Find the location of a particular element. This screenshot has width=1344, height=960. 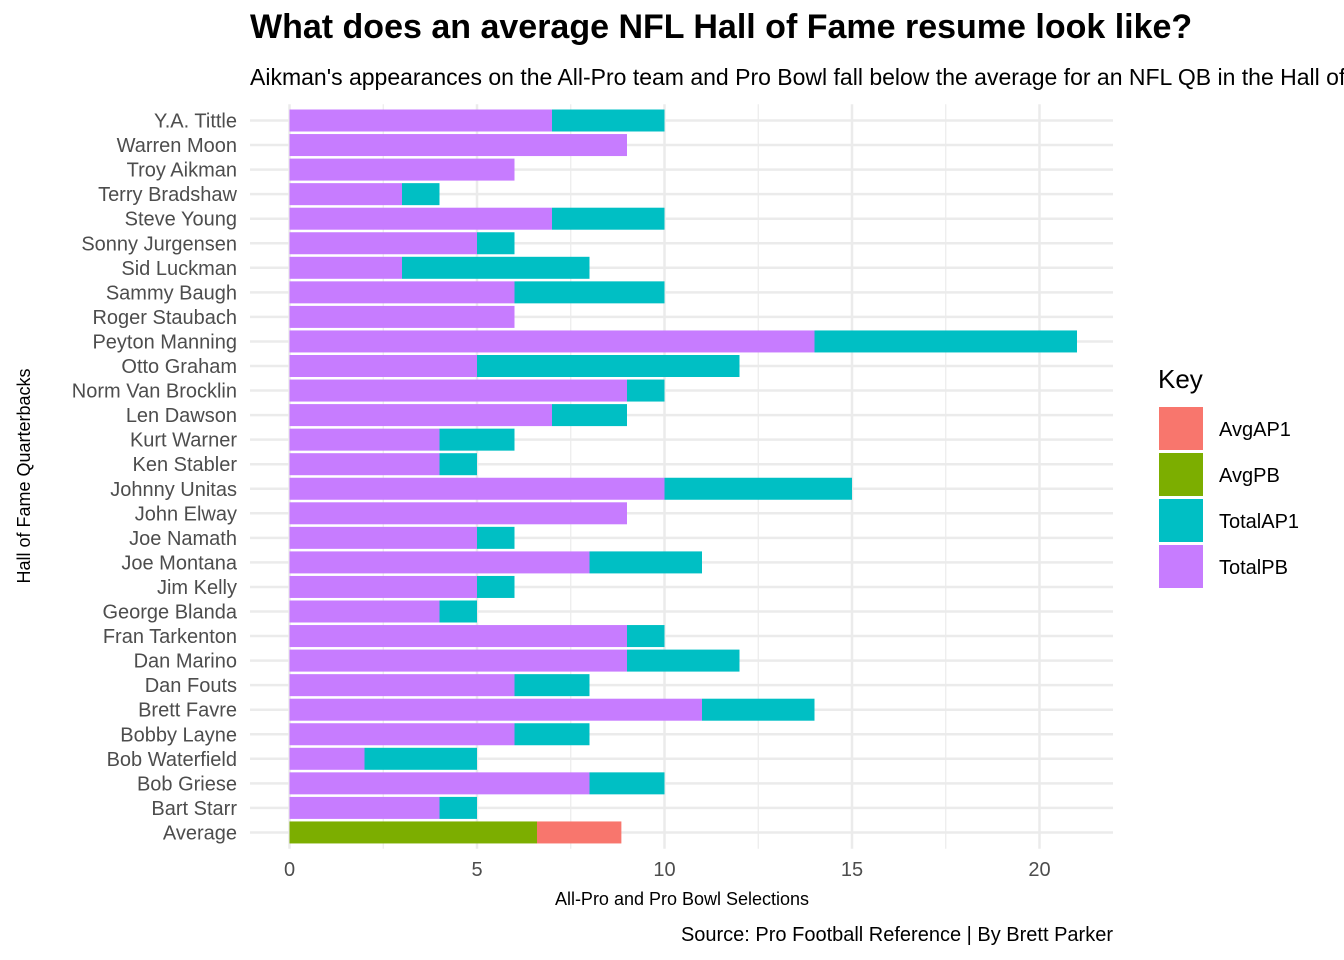

legend-label-avgpb: AvgPB is located at coordinates (1249, 476).